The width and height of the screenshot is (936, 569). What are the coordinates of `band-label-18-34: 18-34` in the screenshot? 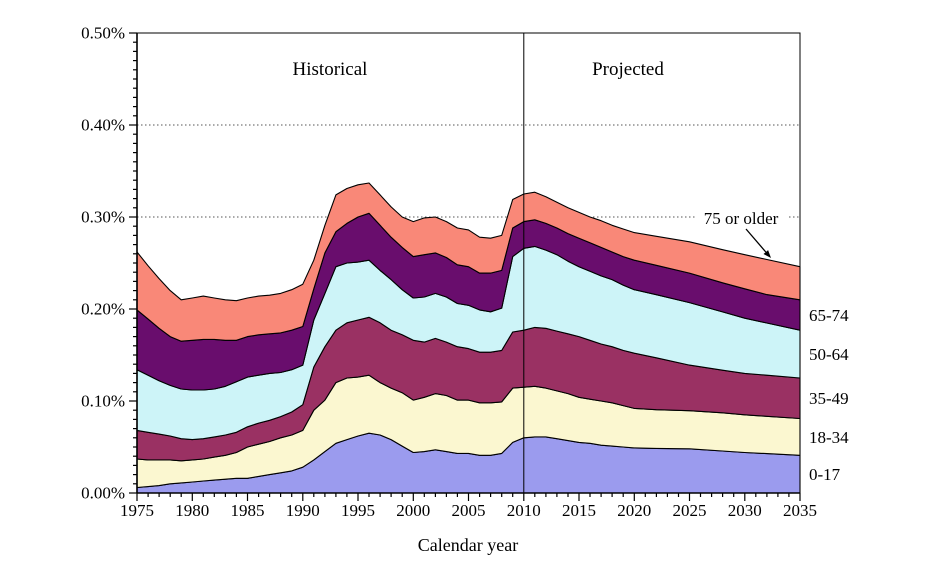 It's located at (829, 437).